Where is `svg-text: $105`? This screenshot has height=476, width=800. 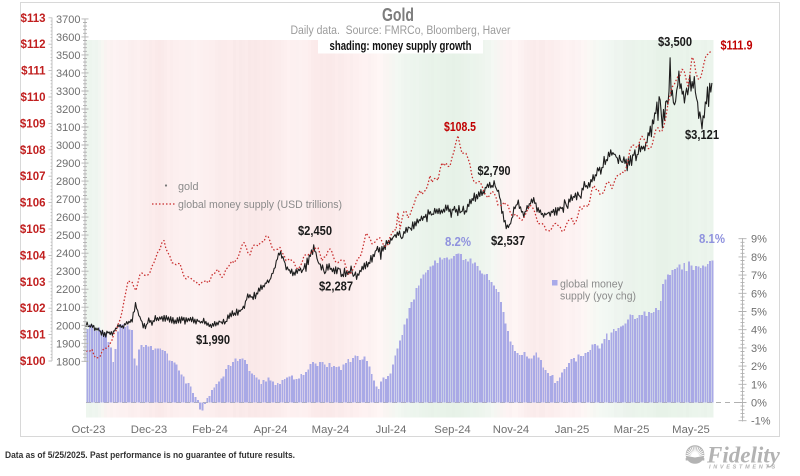 svg-text: $105 is located at coordinates (33, 230).